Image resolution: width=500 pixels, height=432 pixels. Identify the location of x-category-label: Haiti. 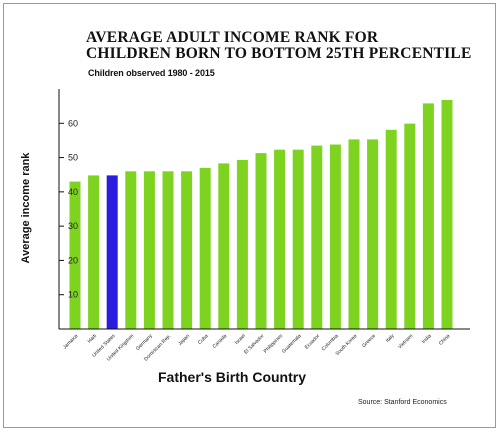
(92, 338).